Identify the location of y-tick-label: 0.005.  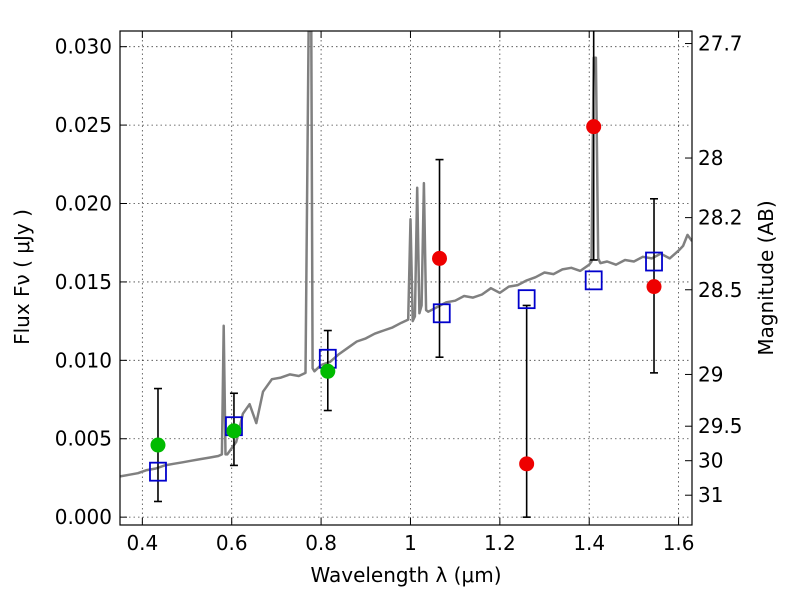
(83, 439).